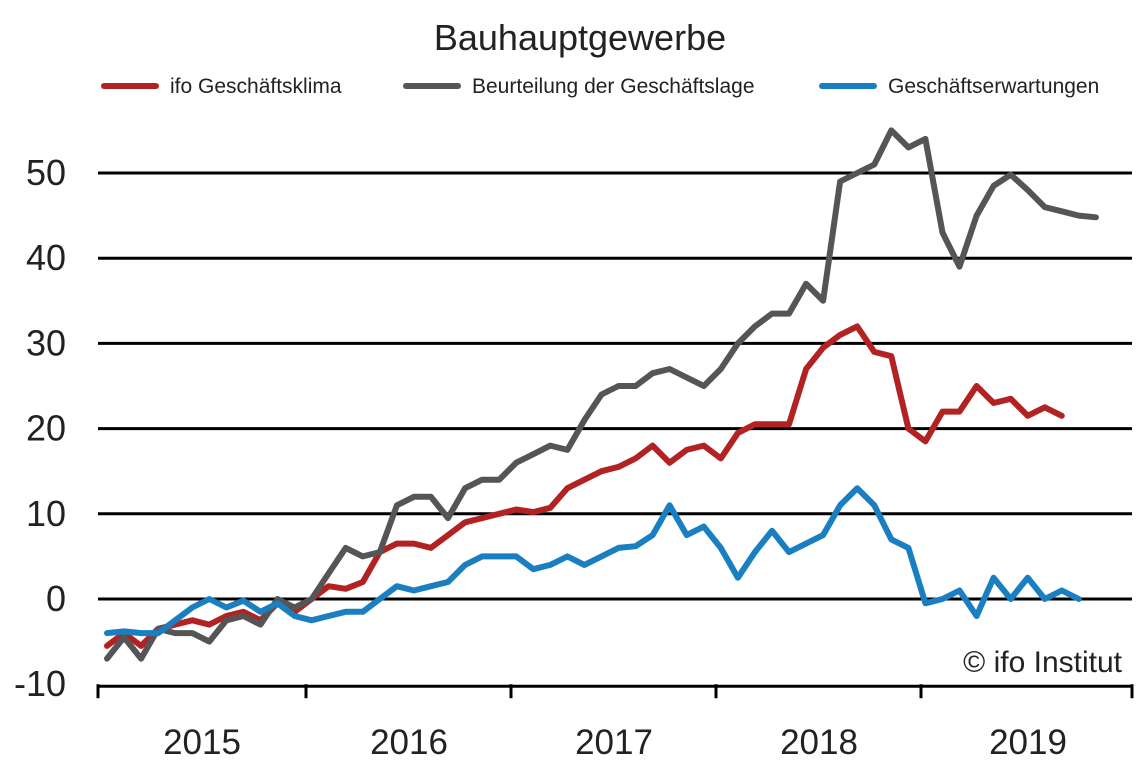 The height and width of the screenshot is (770, 1144). What do you see at coordinates (1042, 662) in the screenshot?
I see `copyright-label: © ifo Institut` at bounding box center [1042, 662].